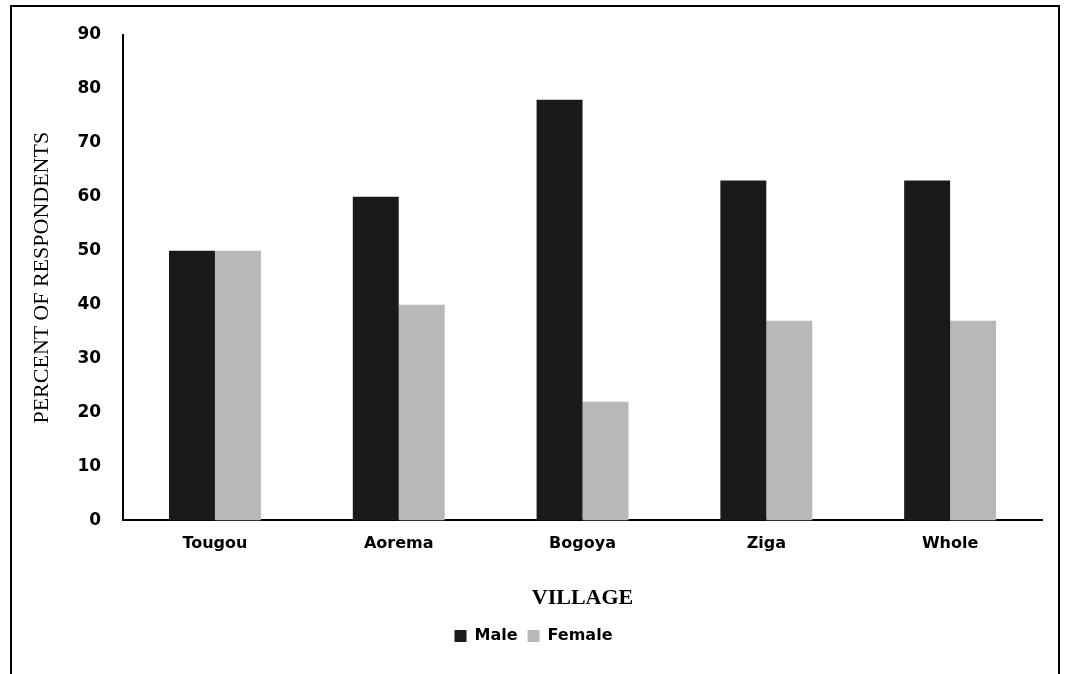 Image resolution: width=1072 pixels, height=674 pixels. Describe the element at coordinates (950, 543) in the screenshot. I see `x-tick-label: Whole` at that location.